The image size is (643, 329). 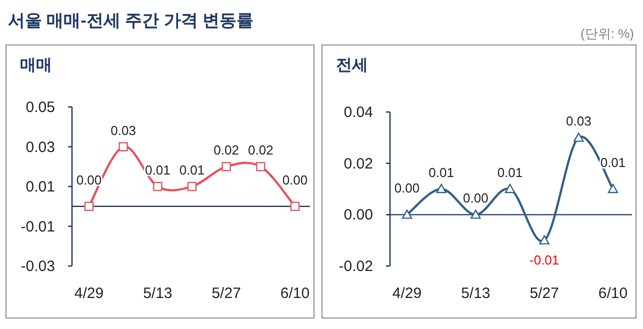 What do you see at coordinates (355, 266) in the screenshot?
I see `y-tick-label: -0.02` at bounding box center [355, 266].